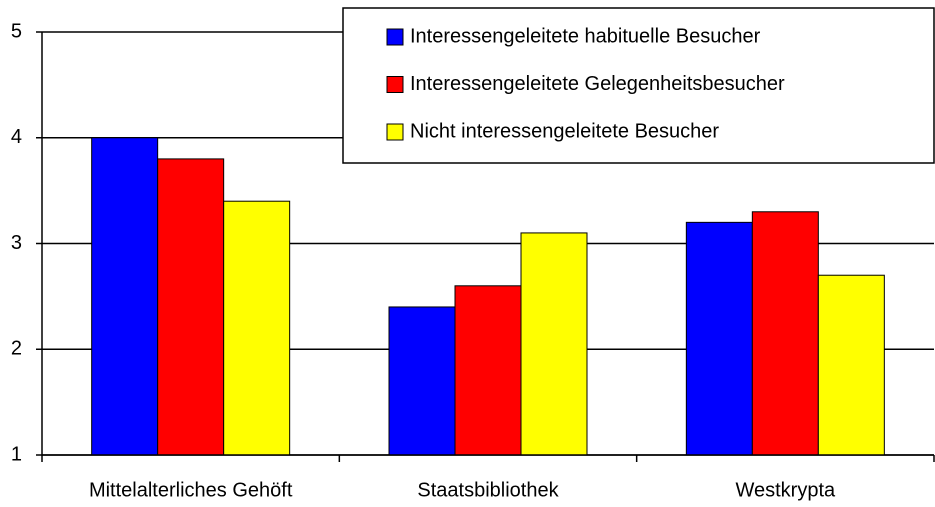 This screenshot has height=507, width=935. What do you see at coordinates (585, 36) in the screenshot?
I see `legend-label: Interessengeleitete habituelle Besucher` at bounding box center [585, 36].